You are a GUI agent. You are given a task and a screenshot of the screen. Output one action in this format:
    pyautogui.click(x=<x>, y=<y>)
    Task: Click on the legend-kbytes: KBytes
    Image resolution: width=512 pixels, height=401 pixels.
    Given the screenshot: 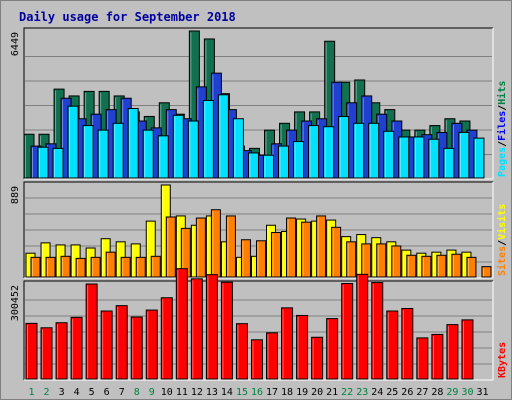 What is the action you would take?
    pyautogui.click(x=502, y=360)
    